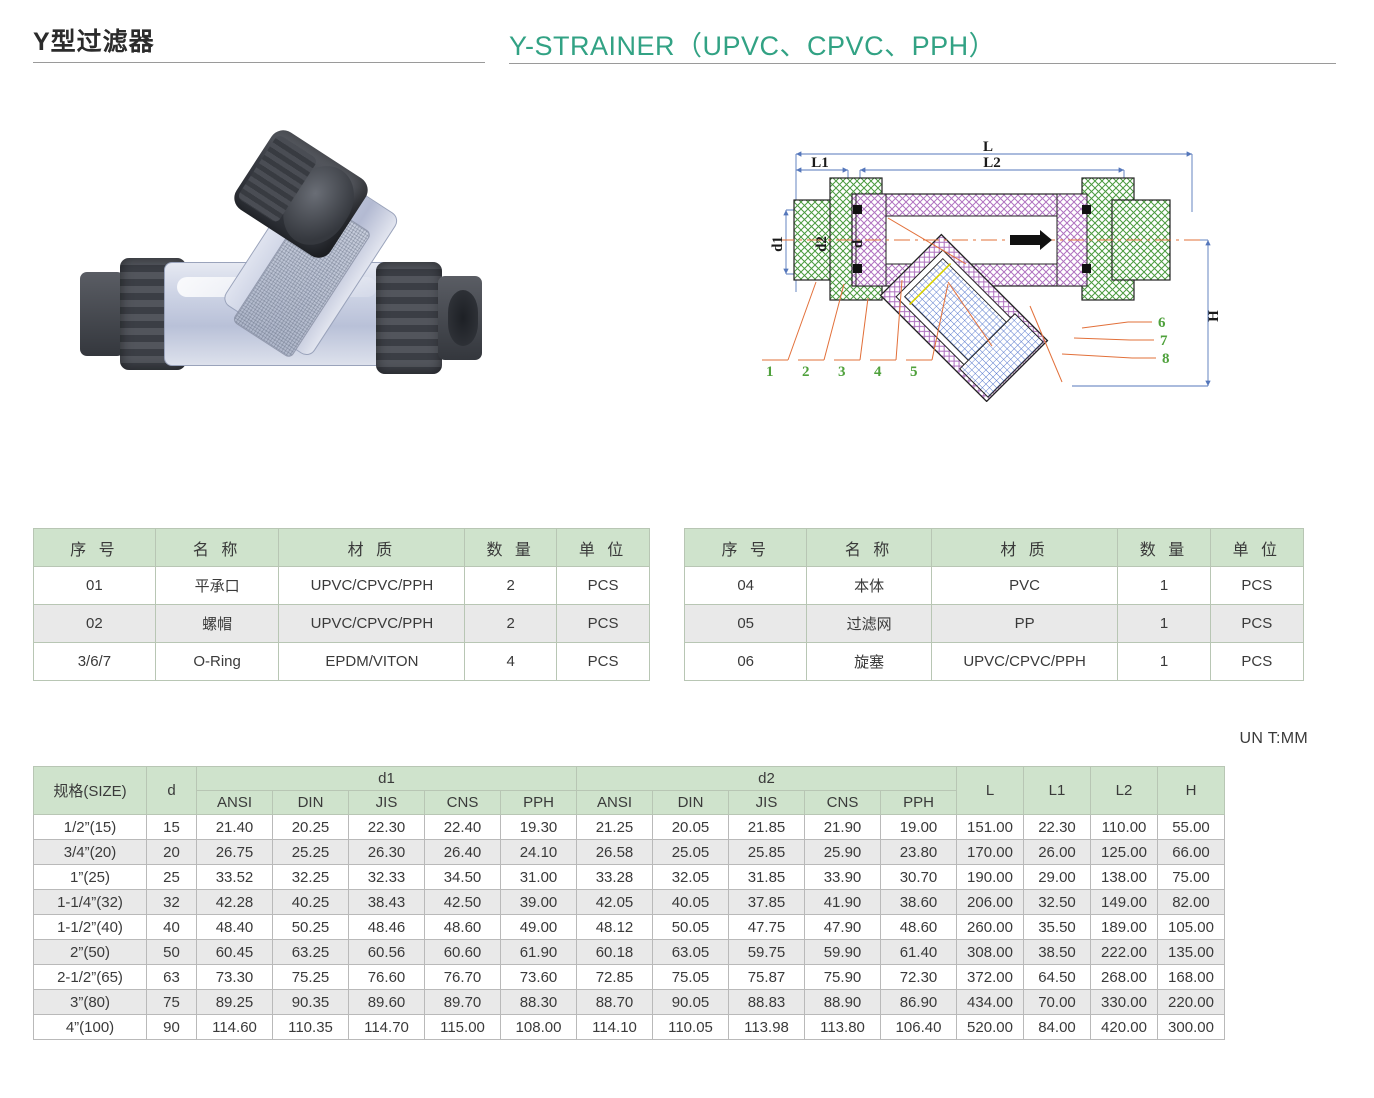 The image size is (1374, 1098). What do you see at coordinates (462, 927) in the screenshot?
I see `cell-d1-cns: 48.60` at bounding box center [462, 927].